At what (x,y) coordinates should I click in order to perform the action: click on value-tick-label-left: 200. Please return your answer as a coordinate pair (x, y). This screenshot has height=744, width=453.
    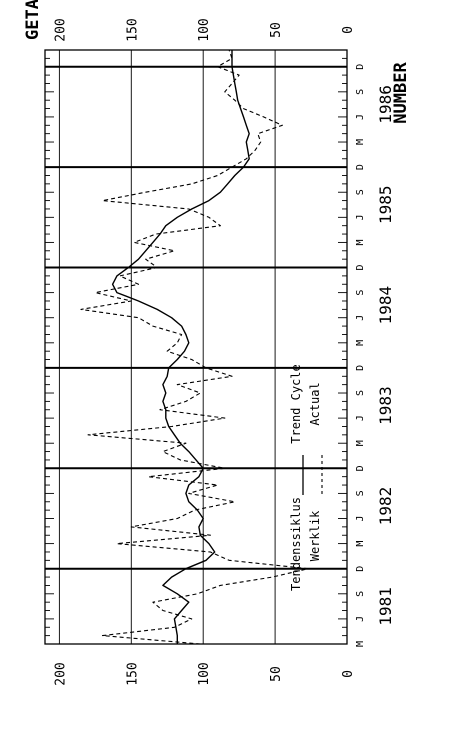
    Looking at the image, I should click on (60, 673).